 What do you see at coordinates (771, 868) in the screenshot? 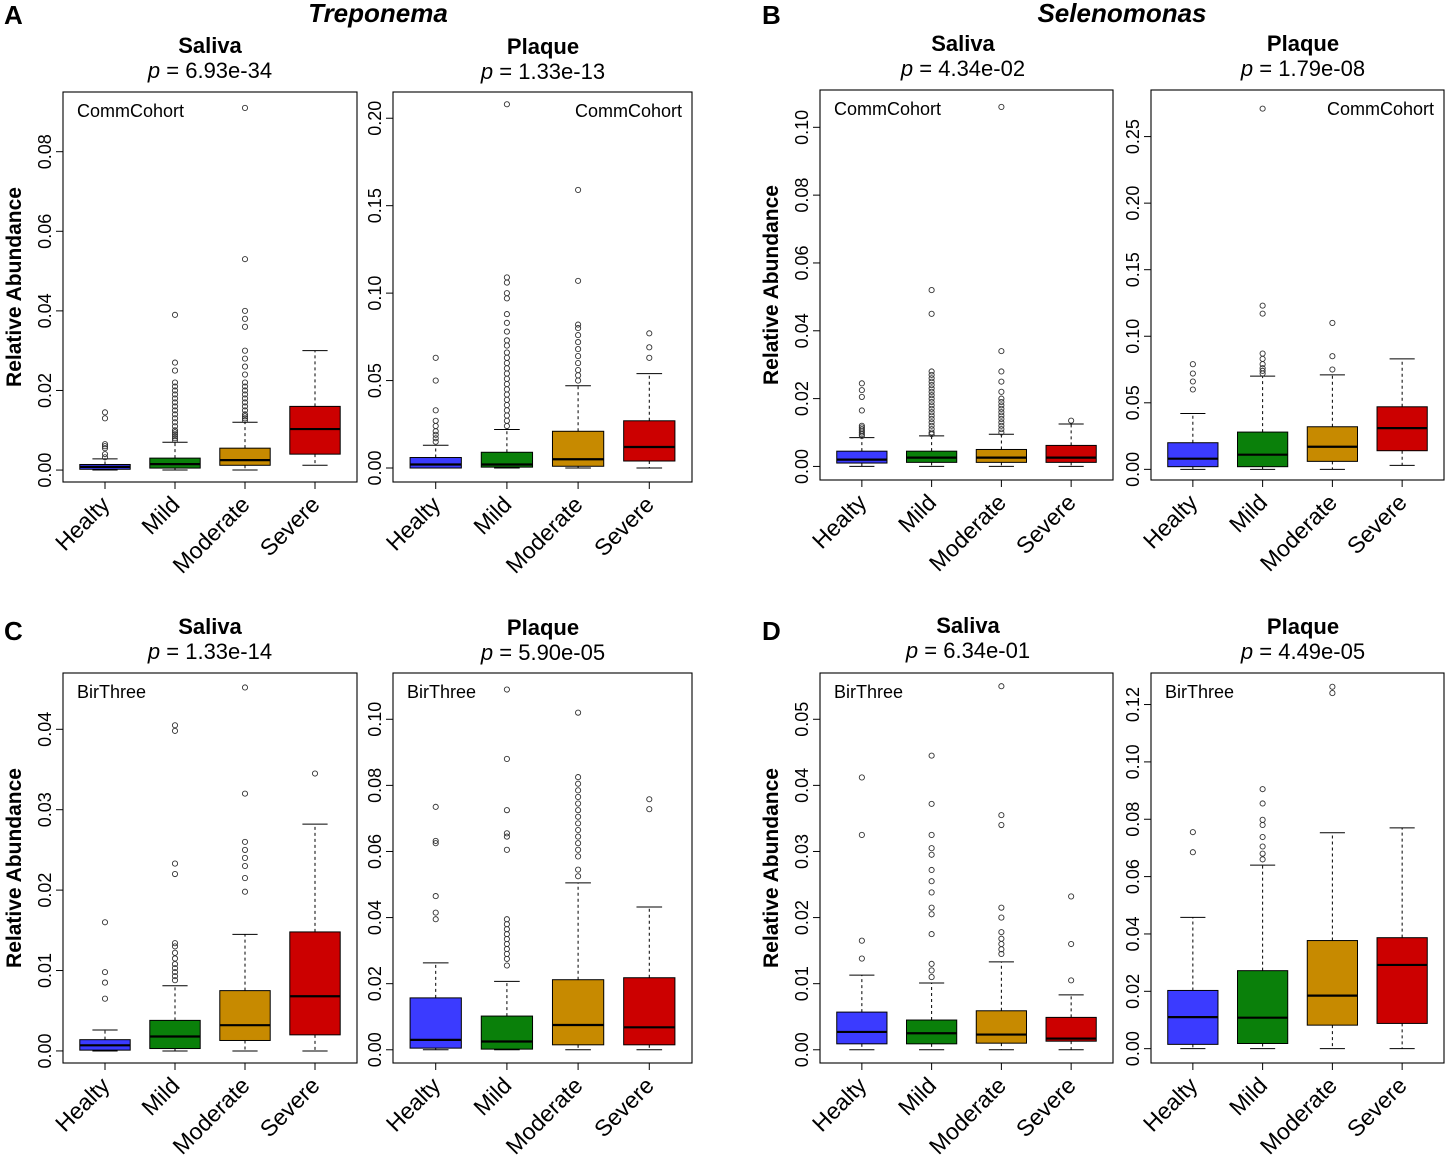
I see `y-axis-label: Relative Abundance` at bounding box center [771, 868].